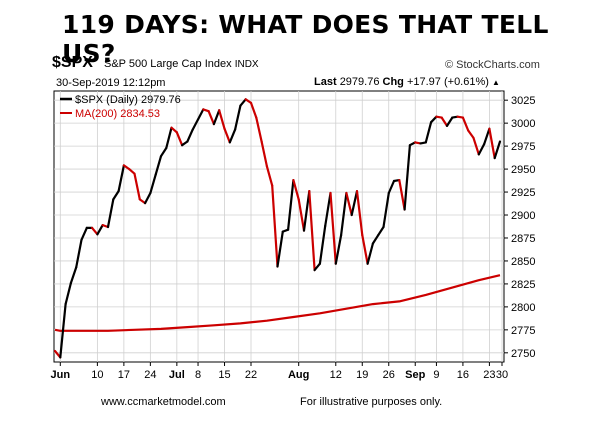 This screenshot has height=426, width=598. Describe the element at coordinates (523, 308) in the screenshot. I see `y-tick-label: 2800` at that location.